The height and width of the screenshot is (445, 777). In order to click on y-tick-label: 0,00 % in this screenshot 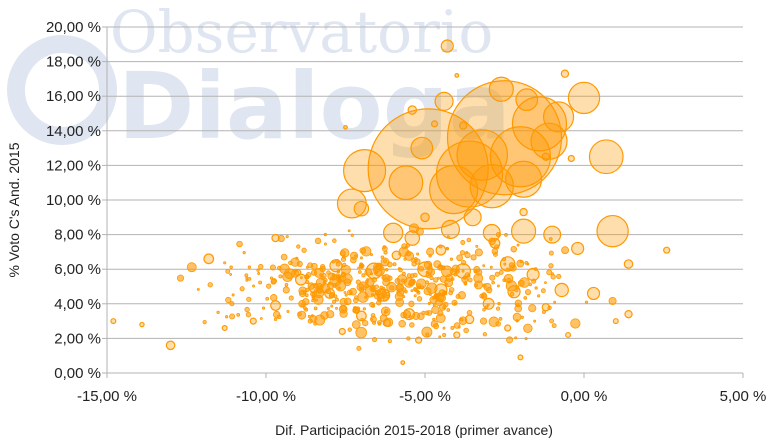, I will do `click(77, 373)`.